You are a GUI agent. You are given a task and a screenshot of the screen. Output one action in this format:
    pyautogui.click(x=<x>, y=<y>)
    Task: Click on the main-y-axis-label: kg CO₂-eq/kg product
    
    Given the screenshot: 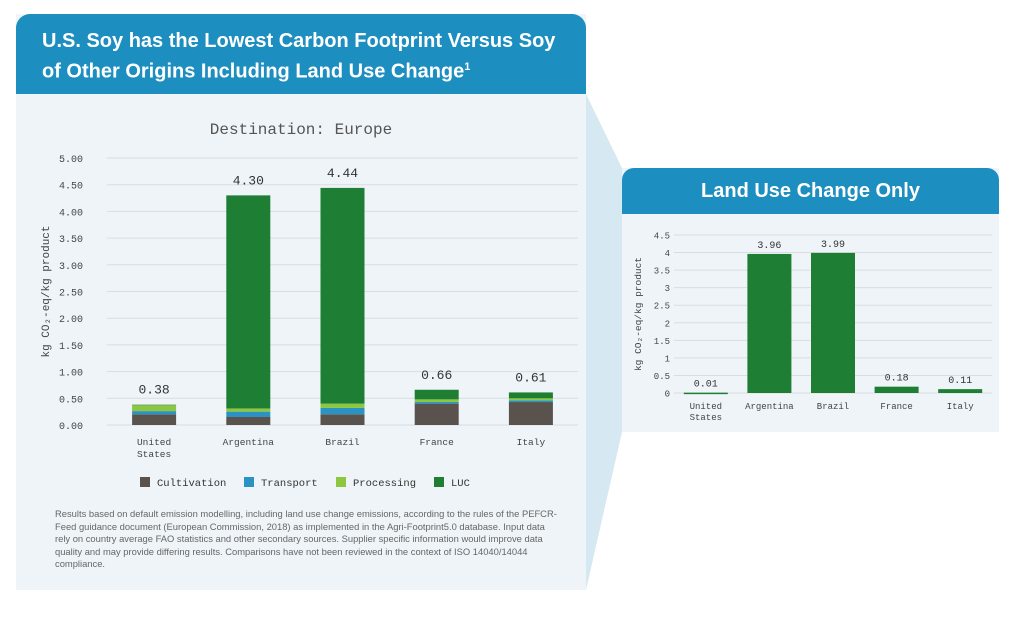 What is the action you would take?
    pyautogui.click(x=47, y=291)
    